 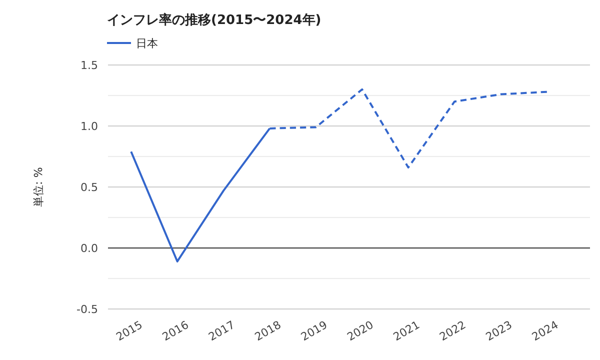 I want to click on y-tick-label: 0.5, so click(x=89, y=187).